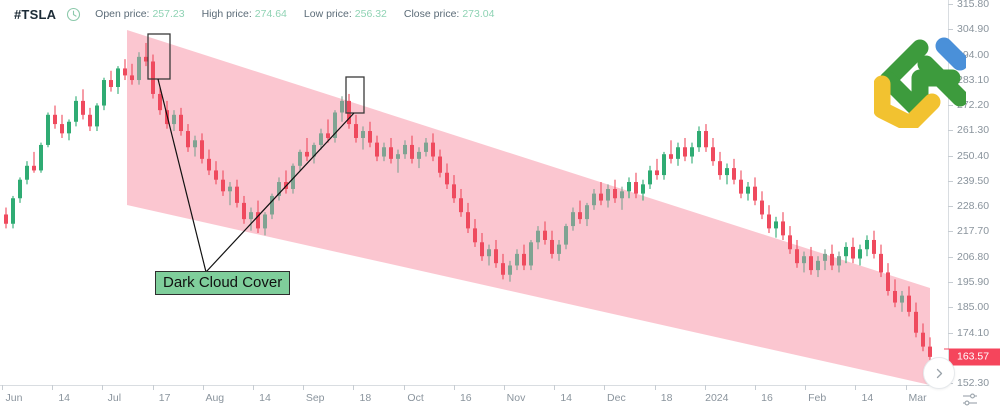  What do you see at coordinates (973, 155) in the screenshot?
I see `price-tick-label: 250.40` at bounding box center [973, 155].